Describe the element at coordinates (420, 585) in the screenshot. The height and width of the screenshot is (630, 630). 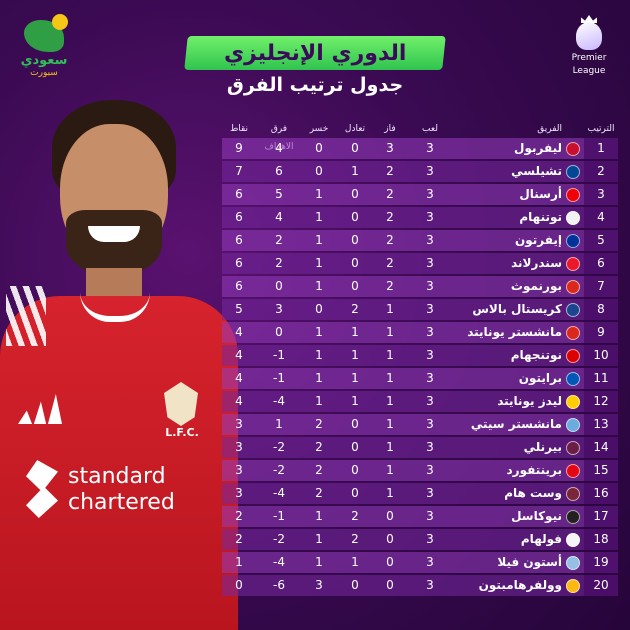
I see `table-row: 0 -6 3 0 0 3 وولفرهامبتون 20` at that location.